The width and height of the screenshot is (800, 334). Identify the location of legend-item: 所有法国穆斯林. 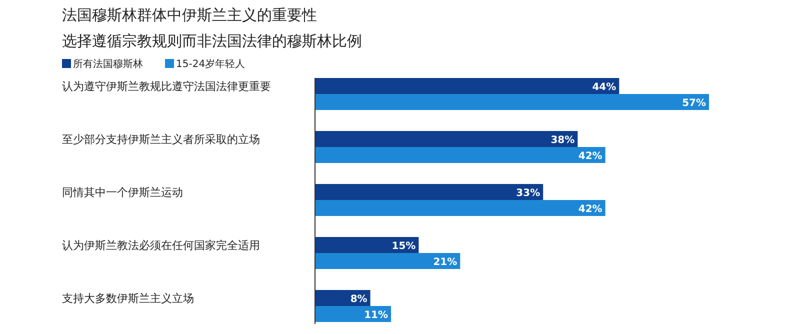
(102, 64).